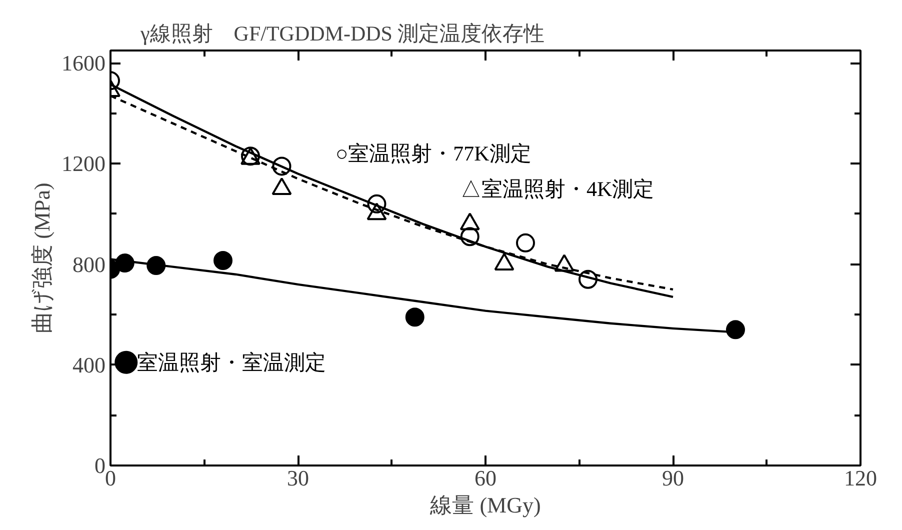  Describe the element at coordinates (84, 163) in the screenshot. I see `y-tick-label: 1200` at that location.